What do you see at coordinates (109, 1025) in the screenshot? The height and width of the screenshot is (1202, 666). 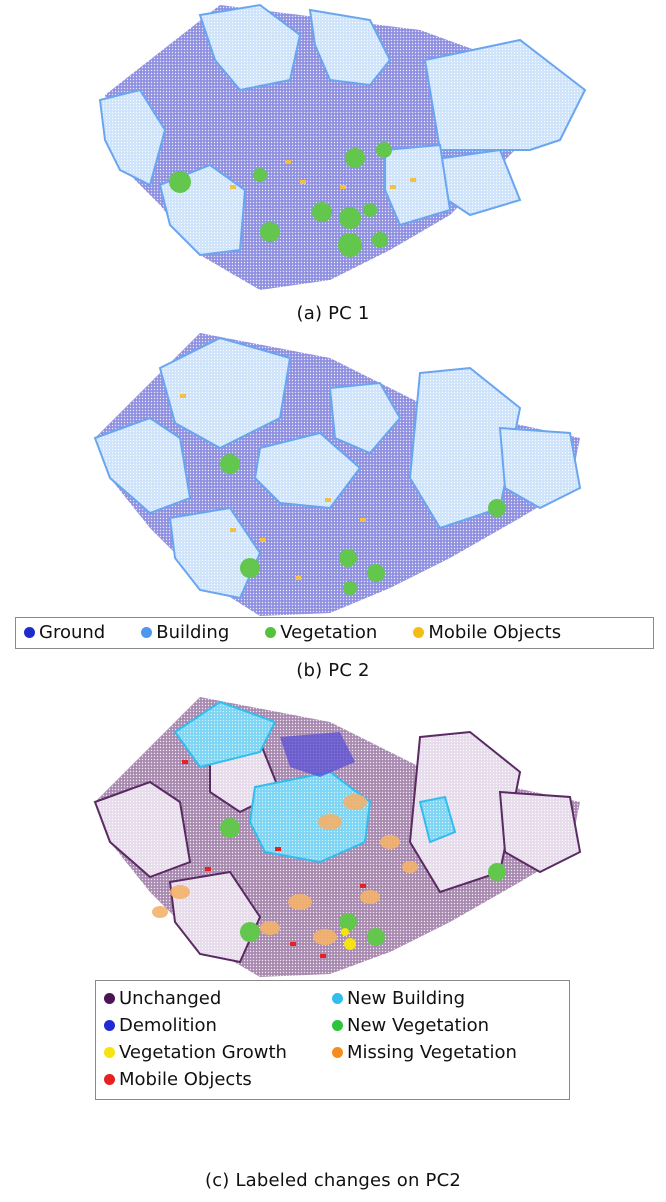 I see `demolition-swatch` at bounding box center [109, 1025].